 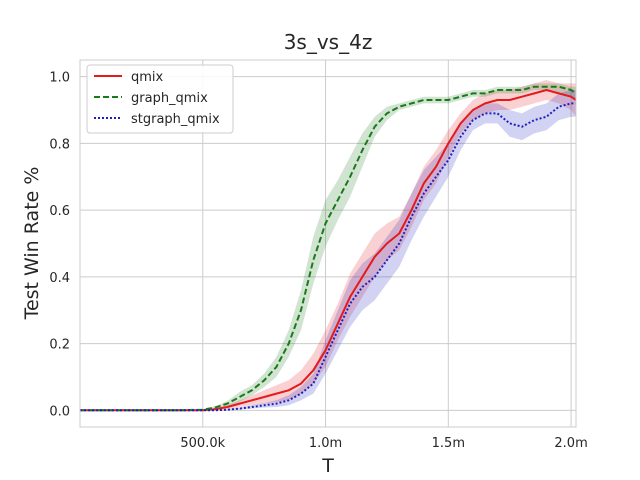 I want to click on y-tick-labels: 0.0 0.2 0.4 0.6 0.8 1.0, so click(x=59, y=245).